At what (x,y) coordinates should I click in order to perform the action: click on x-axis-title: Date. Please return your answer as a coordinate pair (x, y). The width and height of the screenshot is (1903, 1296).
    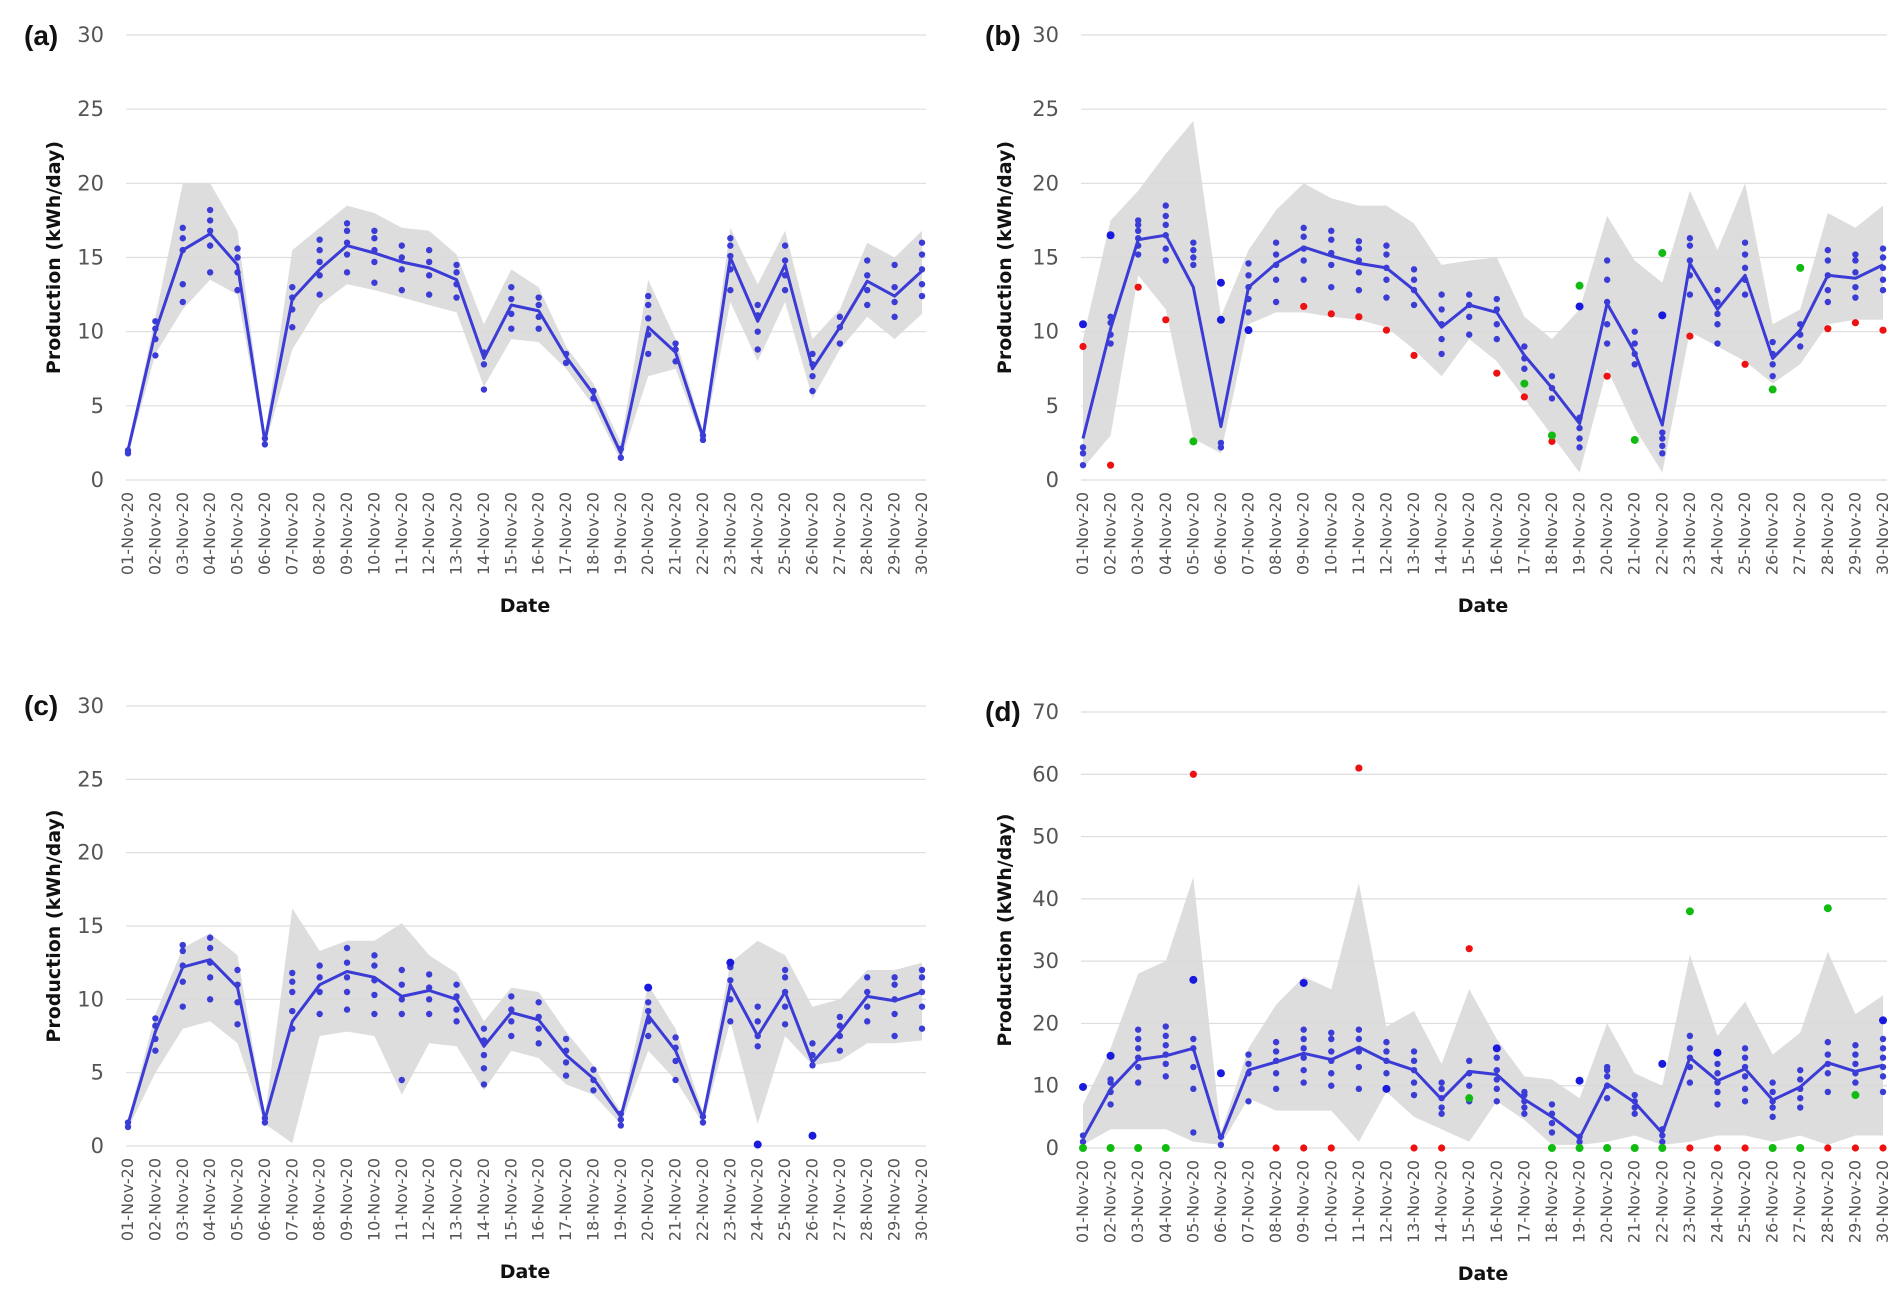
    Looking at the image, I should click on (1483, 606).